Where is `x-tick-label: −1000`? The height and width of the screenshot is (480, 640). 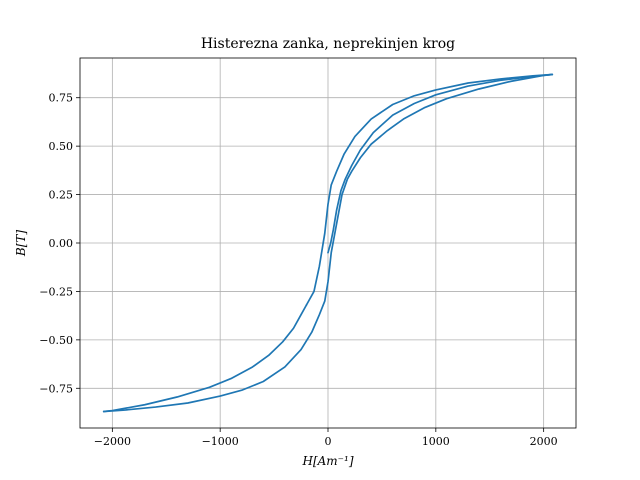
x-tick-label: −1000 is located at coordinates (220, 441).